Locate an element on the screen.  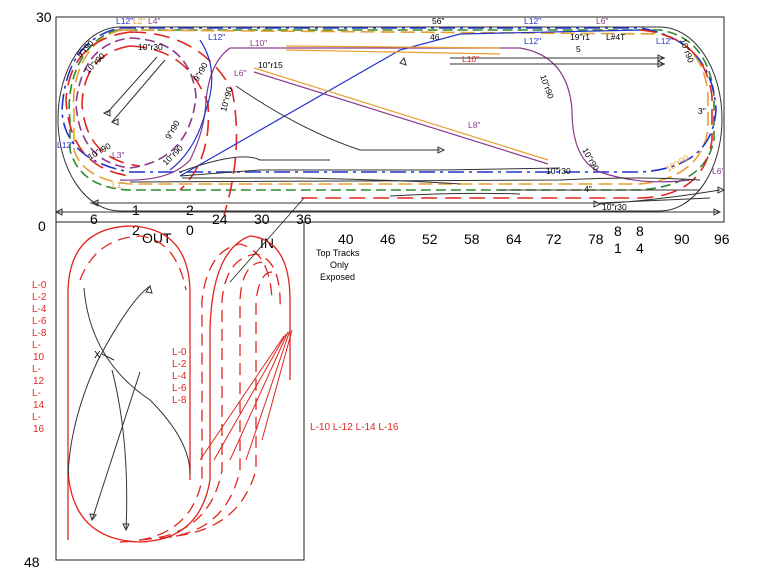
scale-tick: 6 is located at coordinates (94, 219).